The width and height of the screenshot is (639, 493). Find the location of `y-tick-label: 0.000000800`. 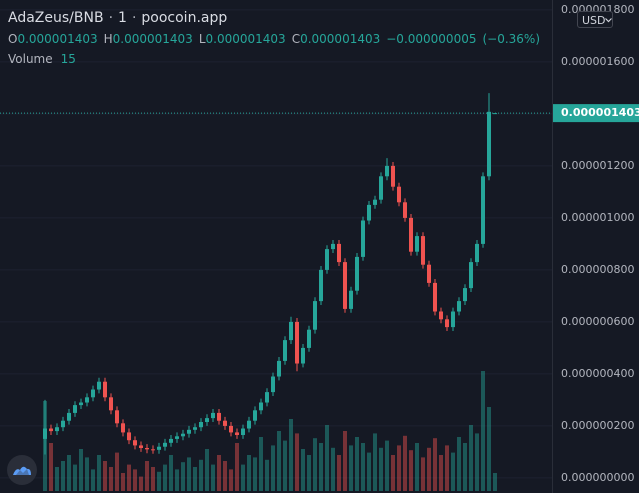

y-tick-label: 0.000000800 is located at coordinates (597, 269).